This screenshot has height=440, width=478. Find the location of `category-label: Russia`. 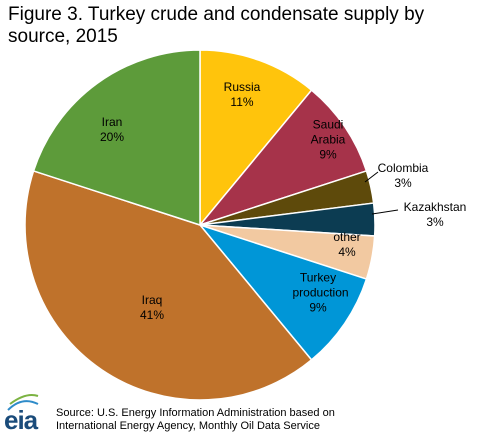

category-label: Russia is located at coordinates (242, 87).